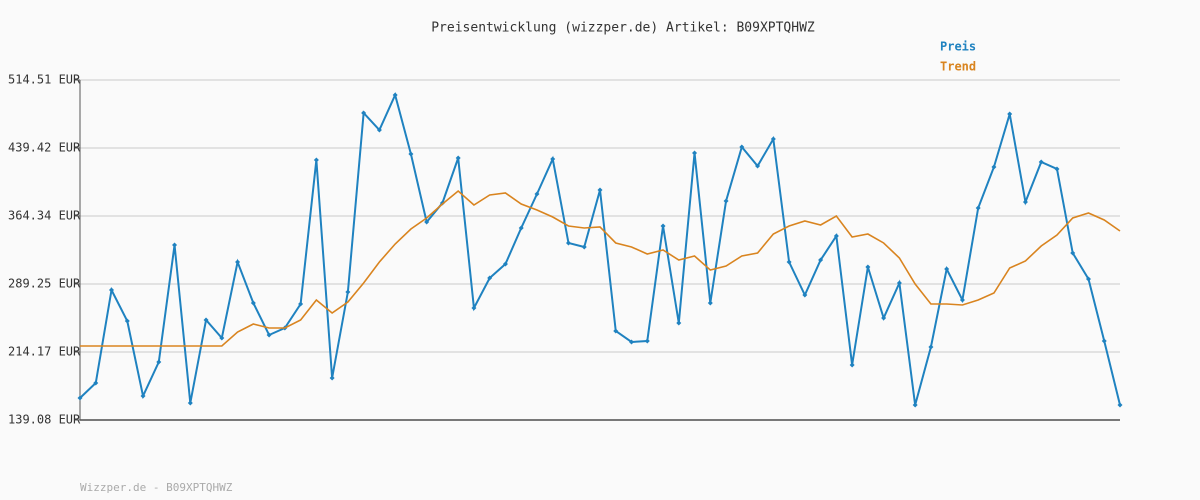 This screenshot has width=1200, height=500. What do you see at coordinates (156, 487) in the screenshot?
I see `footer: Wizzper.de - B09XPTQHWZ` at bounding box center [156, 487].